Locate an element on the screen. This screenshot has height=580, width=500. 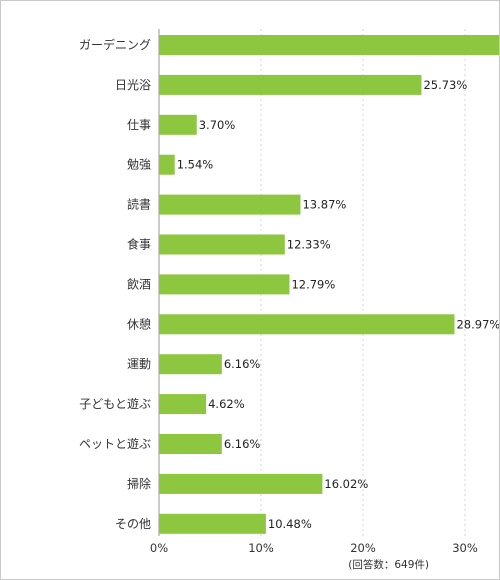
value-label-6: 12.79% is located at coordinates (313, 284).